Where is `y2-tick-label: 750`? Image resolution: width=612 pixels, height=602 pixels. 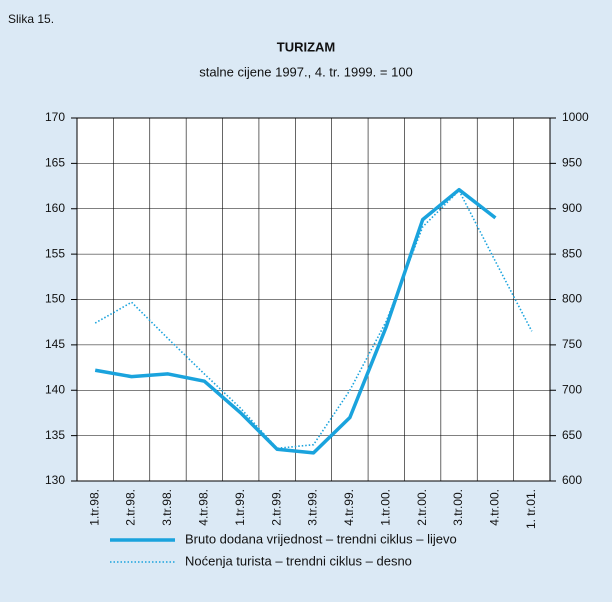
y2-tick-label: 750 is located at coordinates (572, 344).